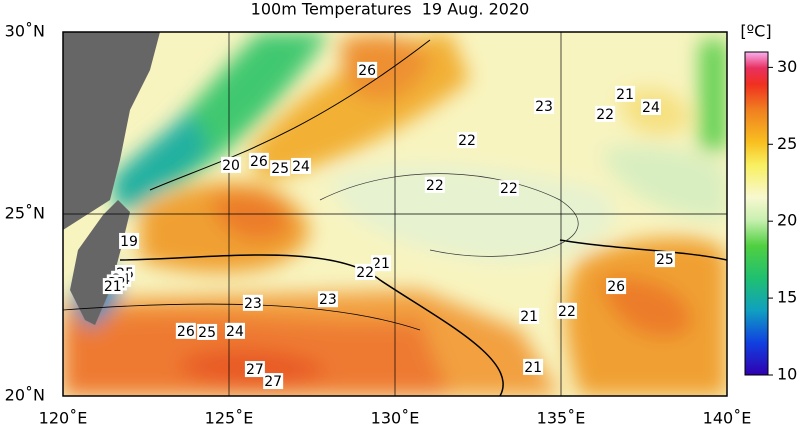  I want to click on colorbar-tick-label: 10, so click(787, 374).